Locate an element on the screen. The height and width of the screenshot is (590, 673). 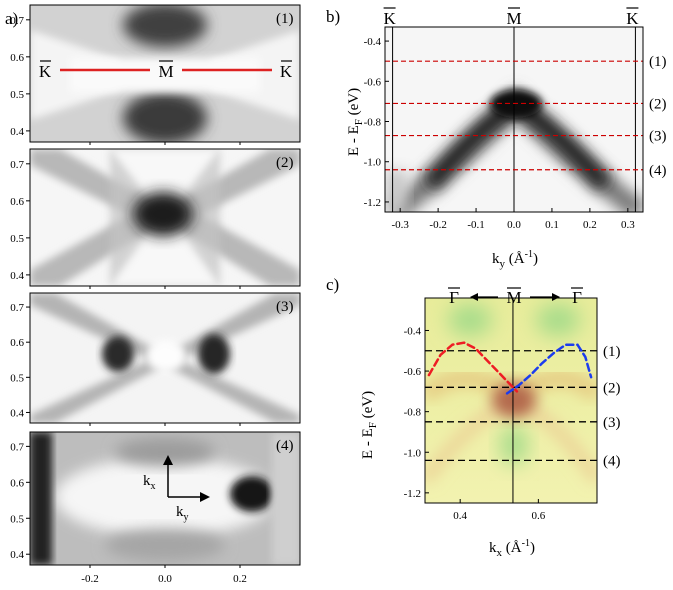
kx-arrow-sub: x is located at coordinates (153, 486).